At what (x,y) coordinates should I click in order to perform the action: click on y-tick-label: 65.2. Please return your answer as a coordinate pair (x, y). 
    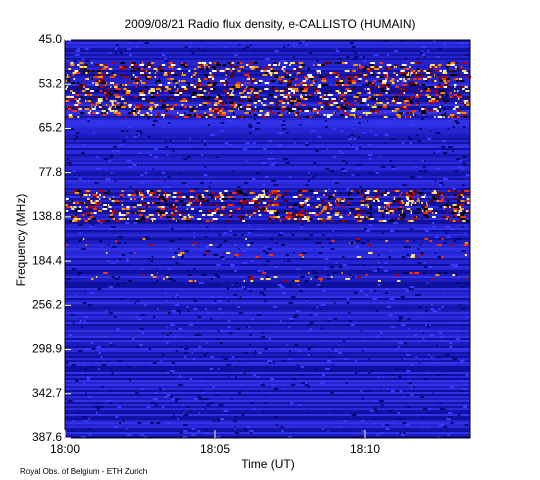
    Looking at the image, I should click on (51, 128).